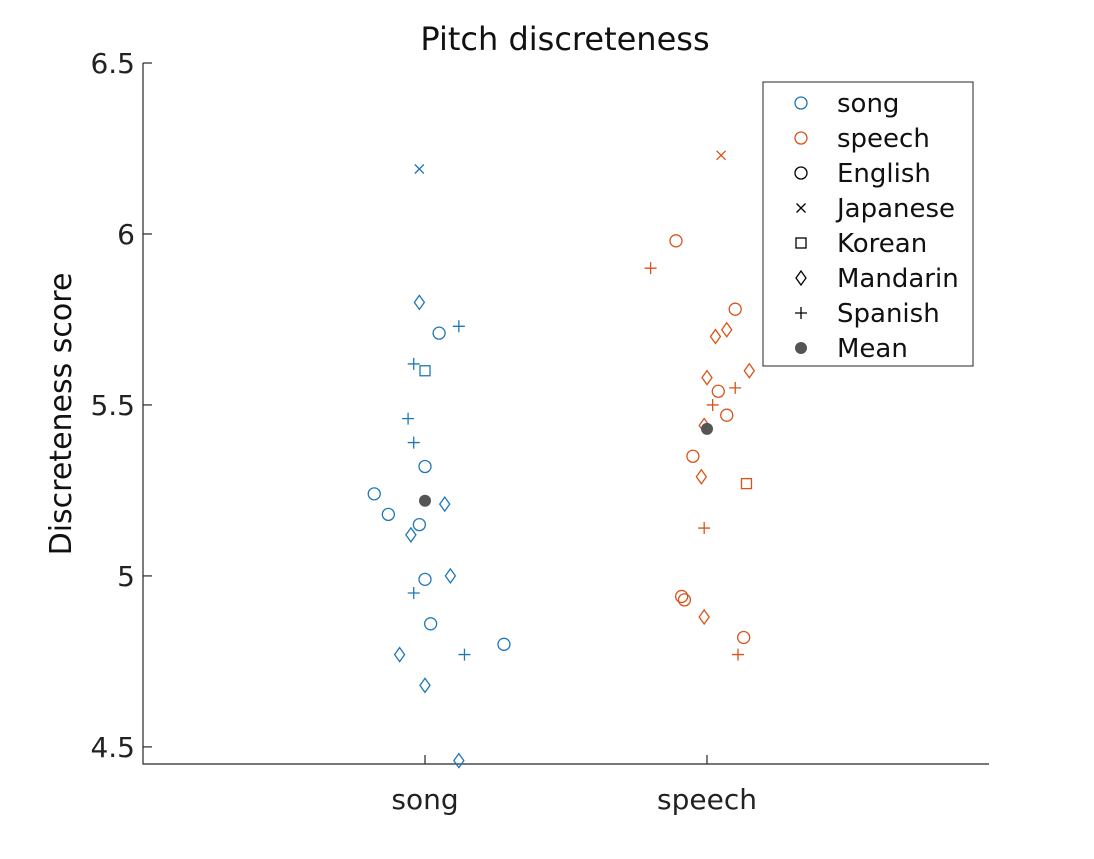 The image size is (1094, 859). I want to click on legend-box, so click(868, 224).